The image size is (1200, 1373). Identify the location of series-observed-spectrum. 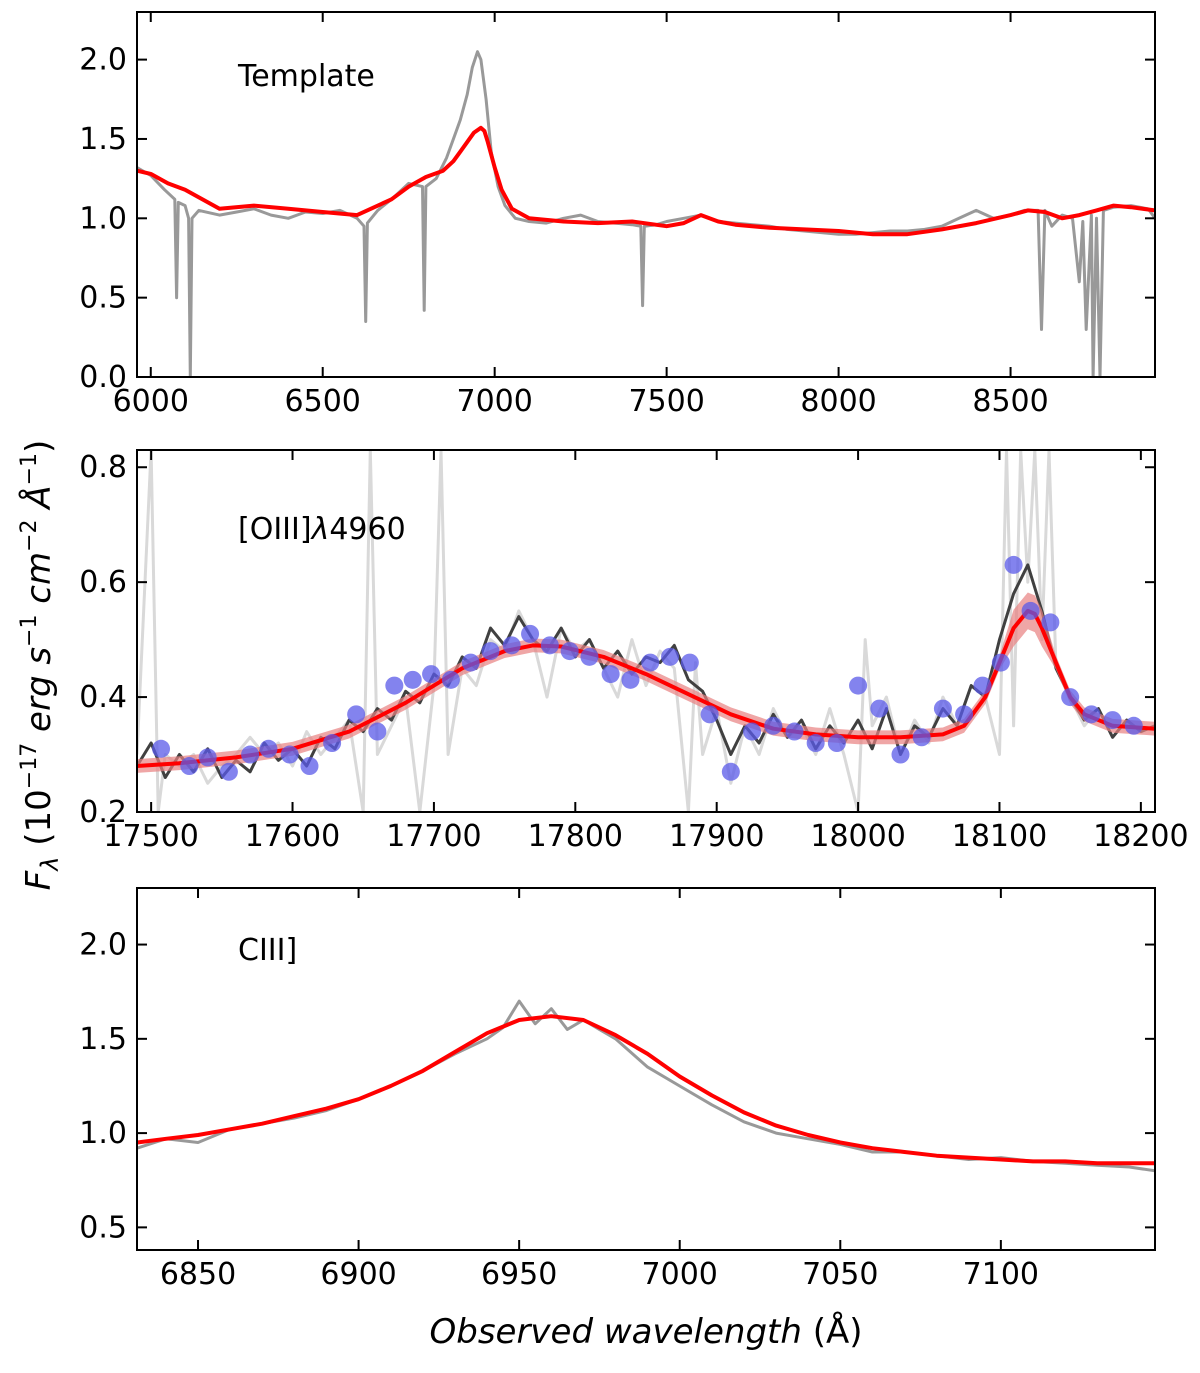
(646, 1086).